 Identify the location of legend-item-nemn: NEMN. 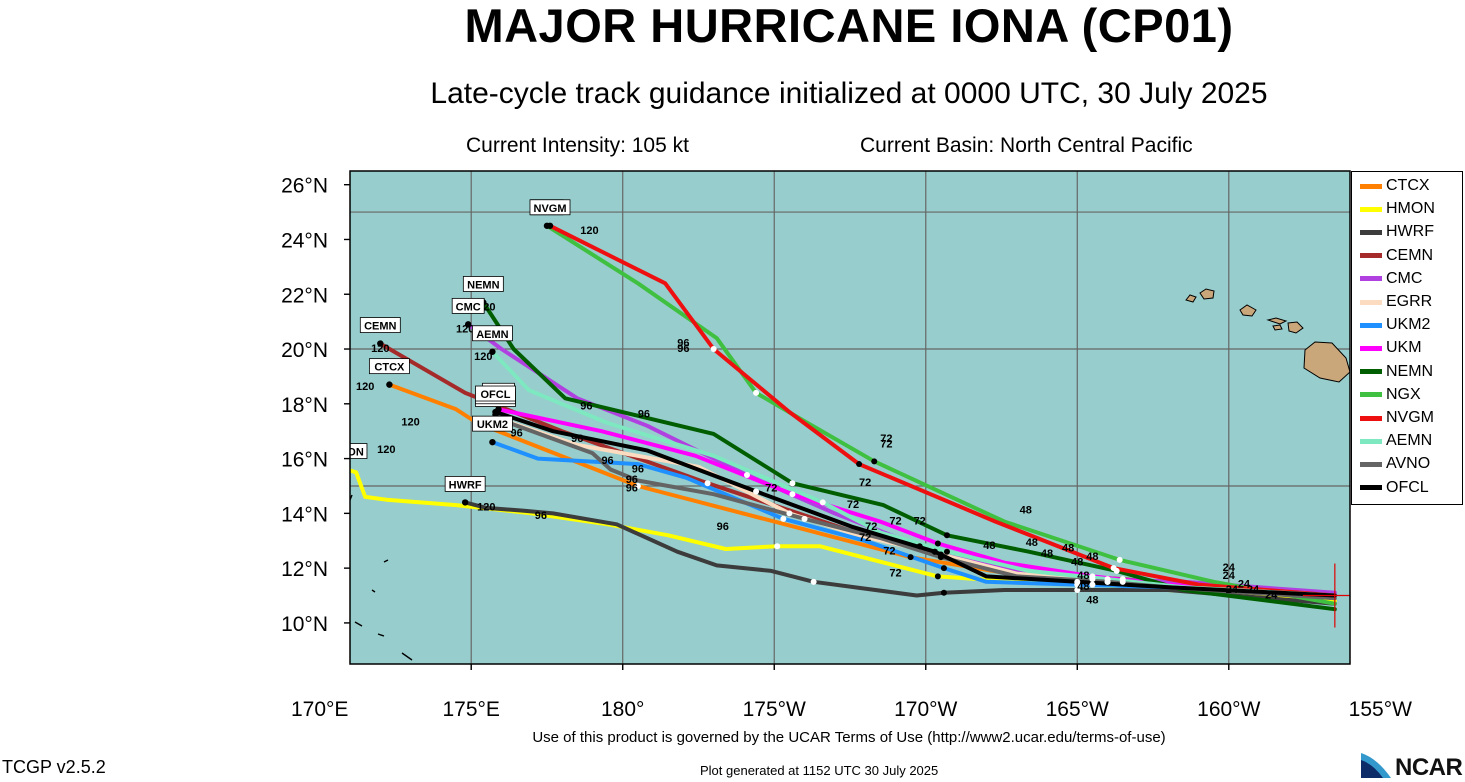
(1396, 372).